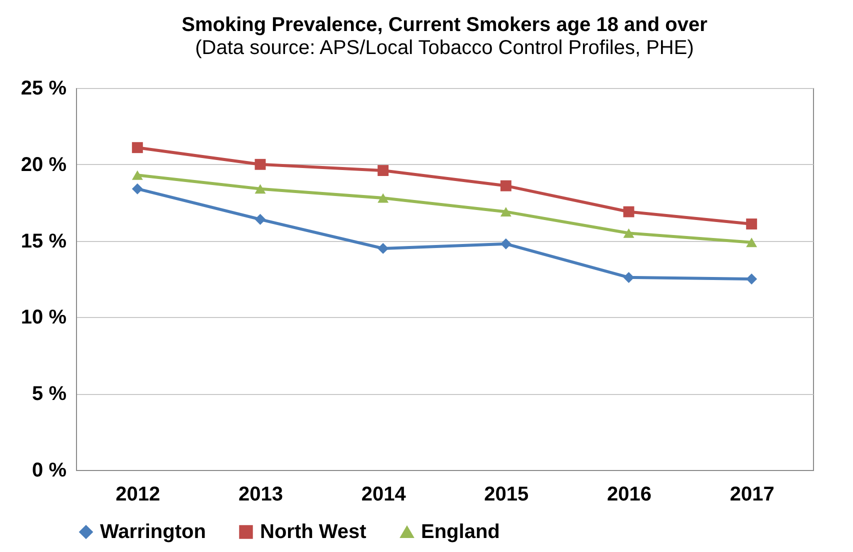 This screenshot has height=552, width=853. I want to click on chart-subtitle: (Data source: APS/Local Tobacco Control Profiles, PHE), so click(444, 48).